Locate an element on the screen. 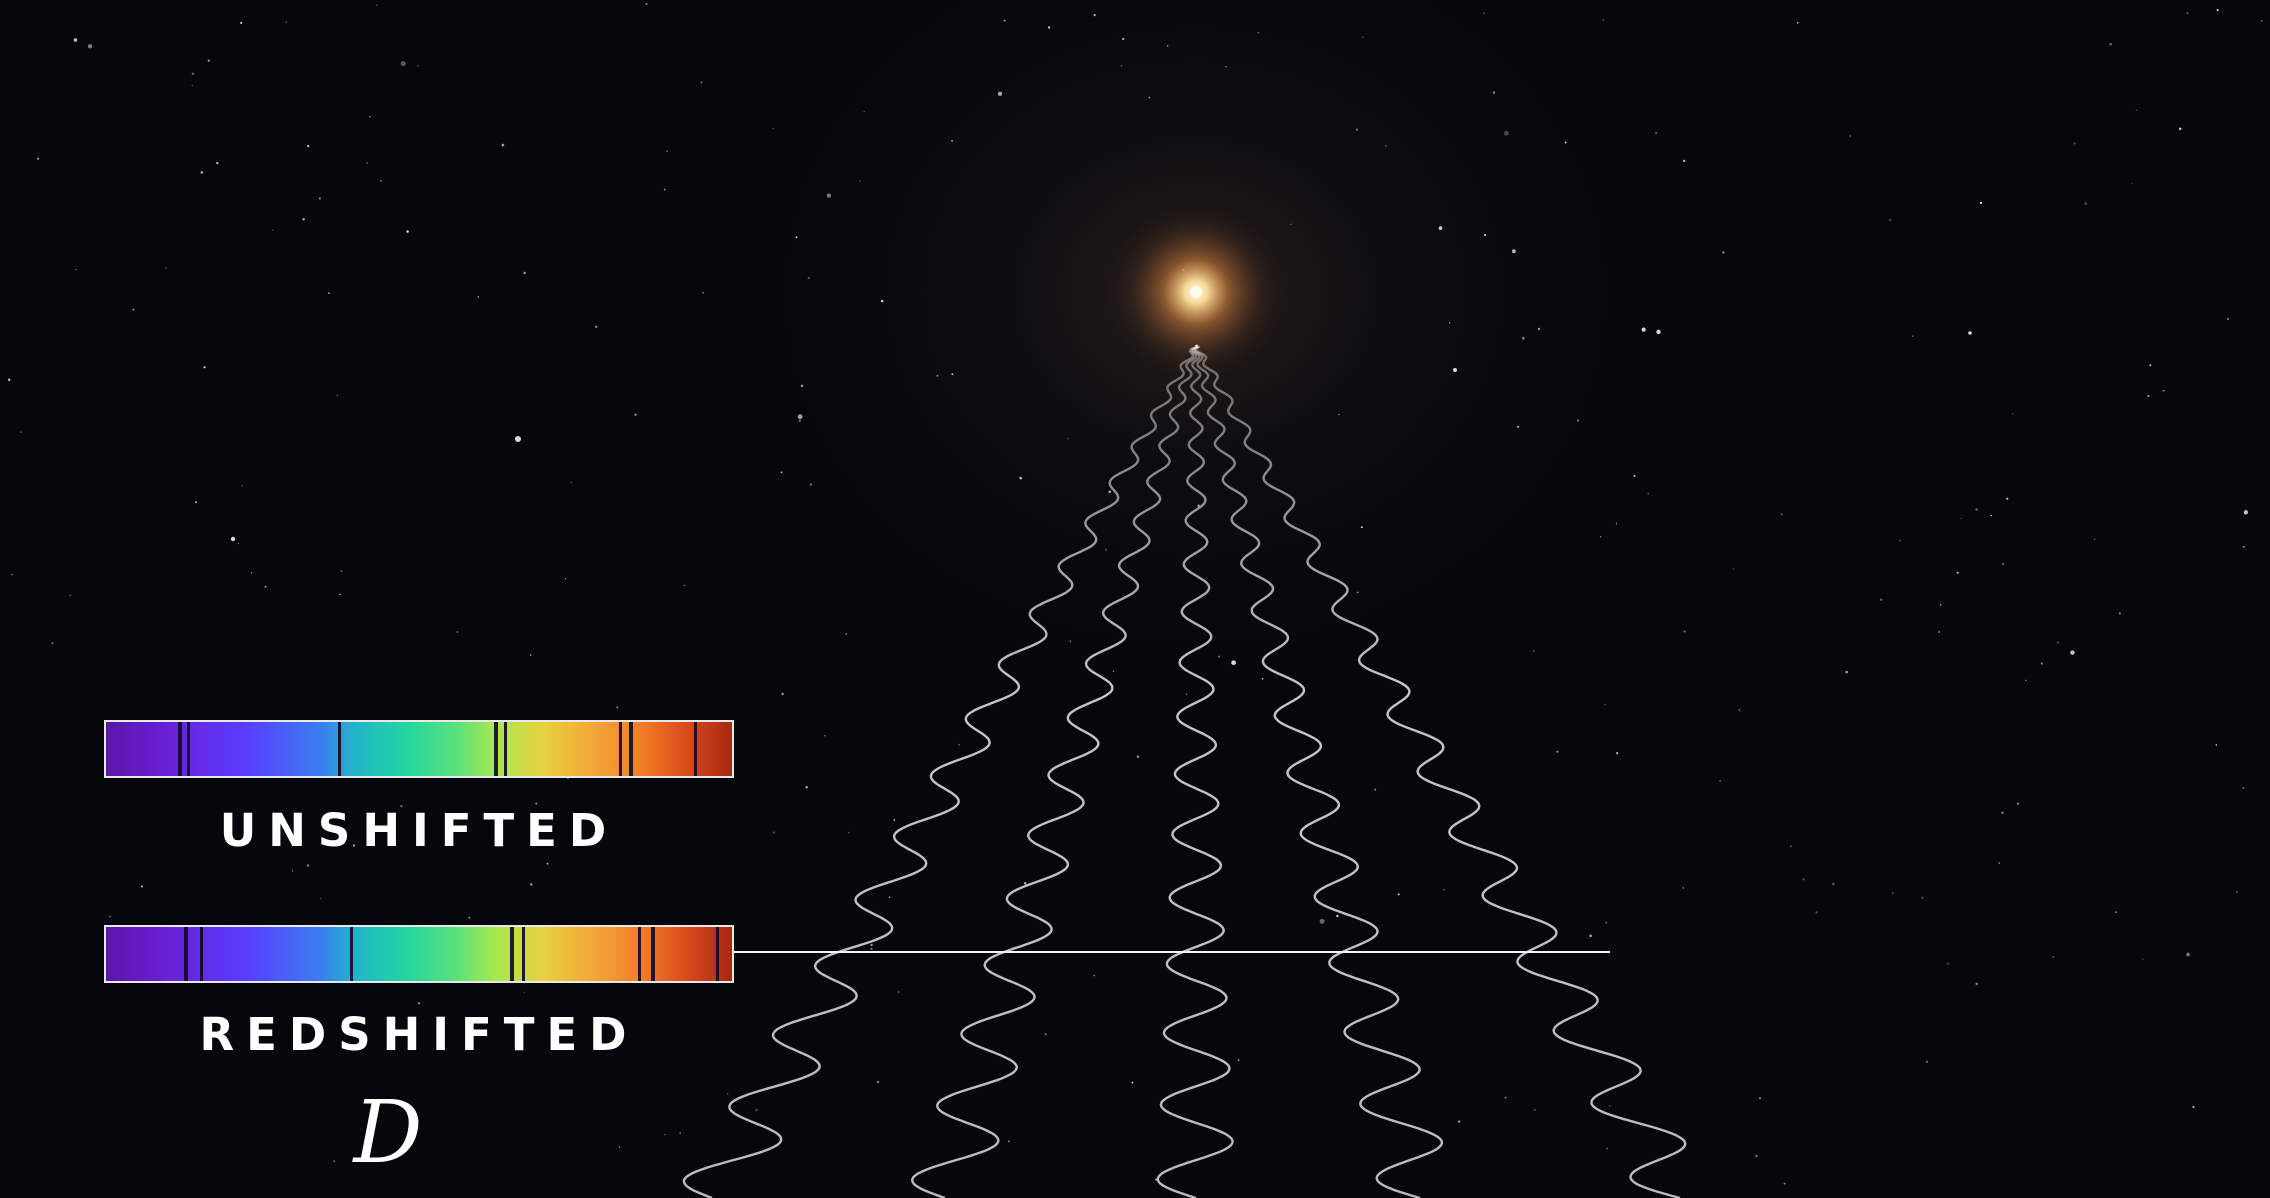  star-core is located at coordinates (1196, 292).